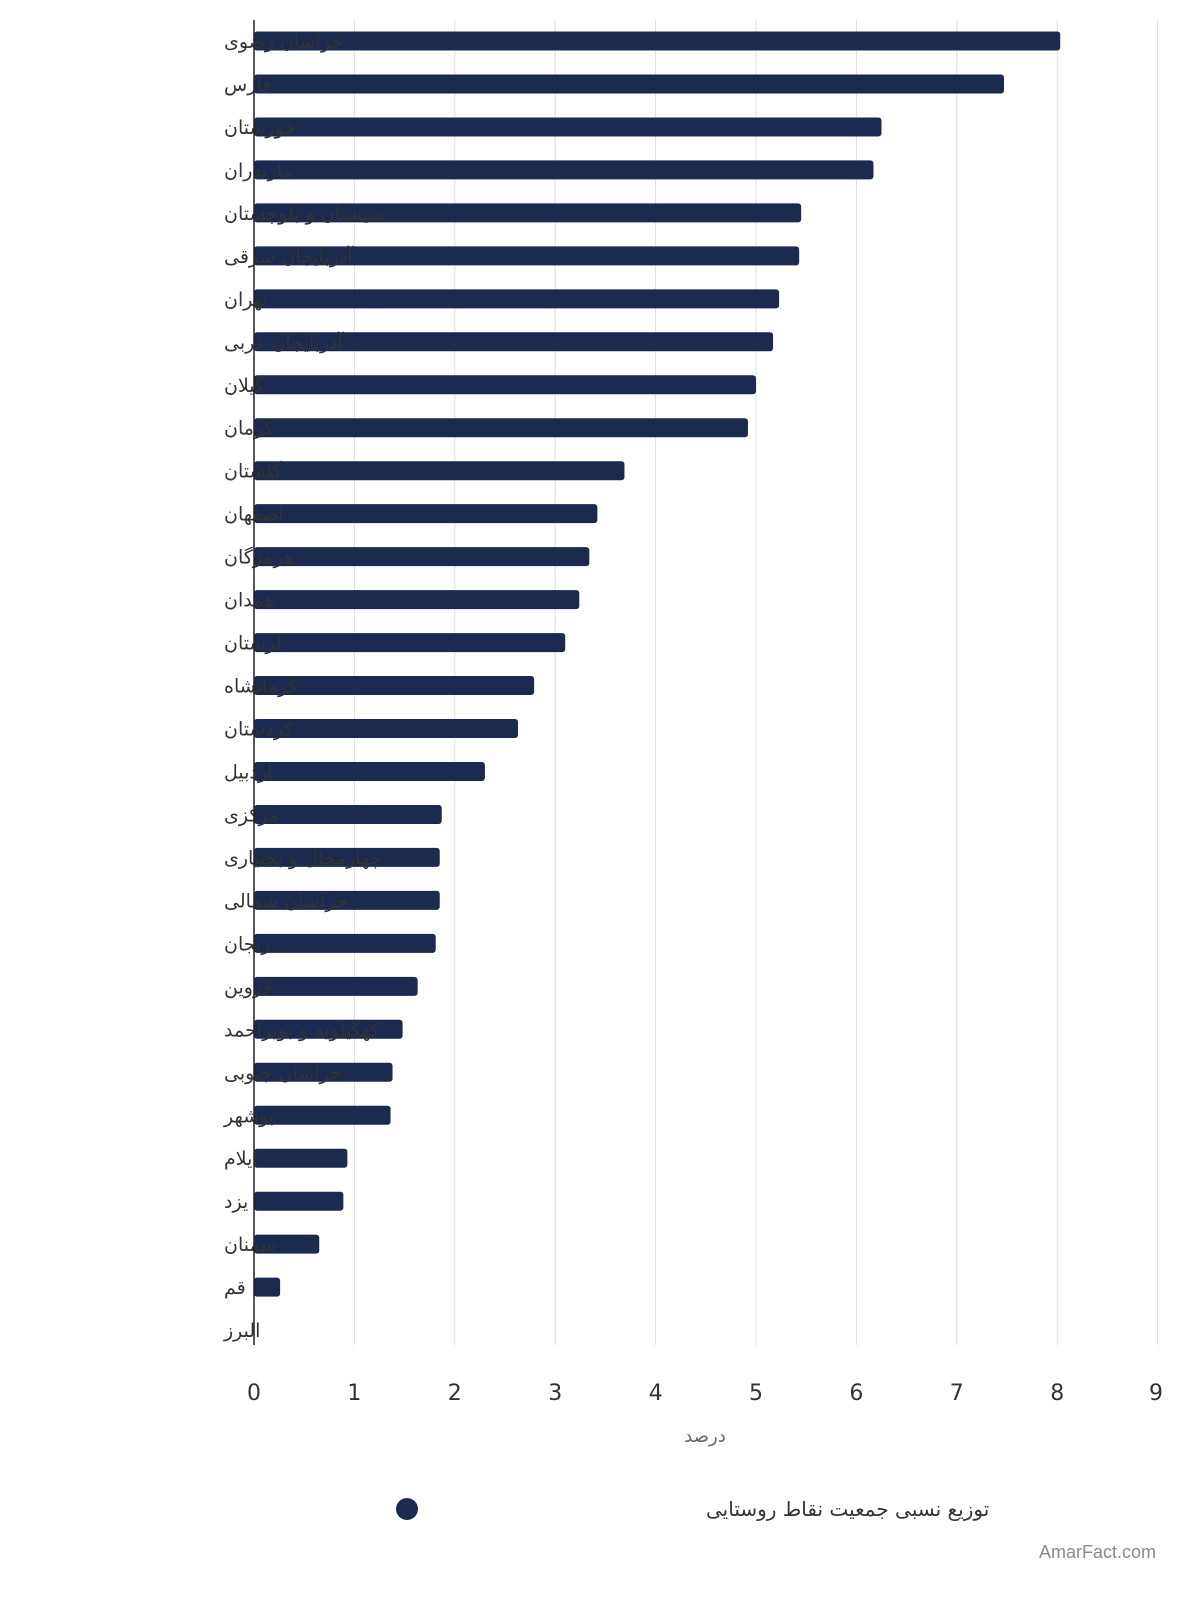  I want to click on category-label: گیلان, so click(244, 385).